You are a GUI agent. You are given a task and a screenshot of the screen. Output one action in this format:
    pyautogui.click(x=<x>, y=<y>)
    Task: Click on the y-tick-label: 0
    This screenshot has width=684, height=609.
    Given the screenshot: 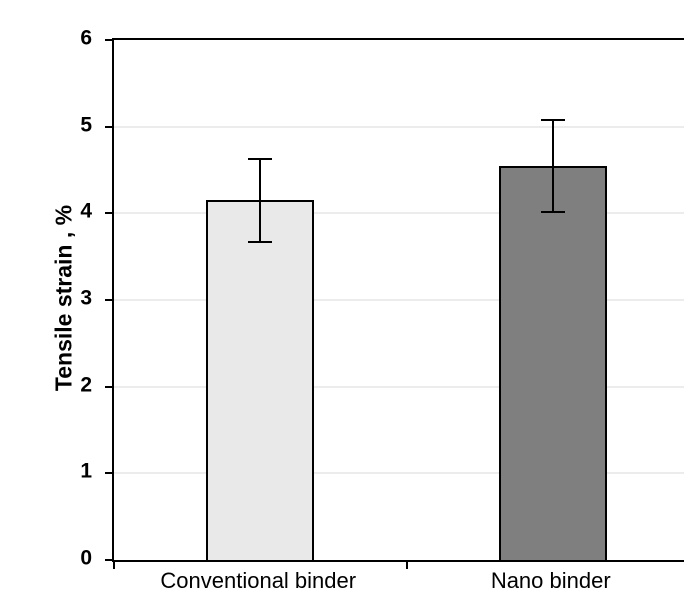 What is the action you would take?
    pyautogui.click(x=86, y=558)
    